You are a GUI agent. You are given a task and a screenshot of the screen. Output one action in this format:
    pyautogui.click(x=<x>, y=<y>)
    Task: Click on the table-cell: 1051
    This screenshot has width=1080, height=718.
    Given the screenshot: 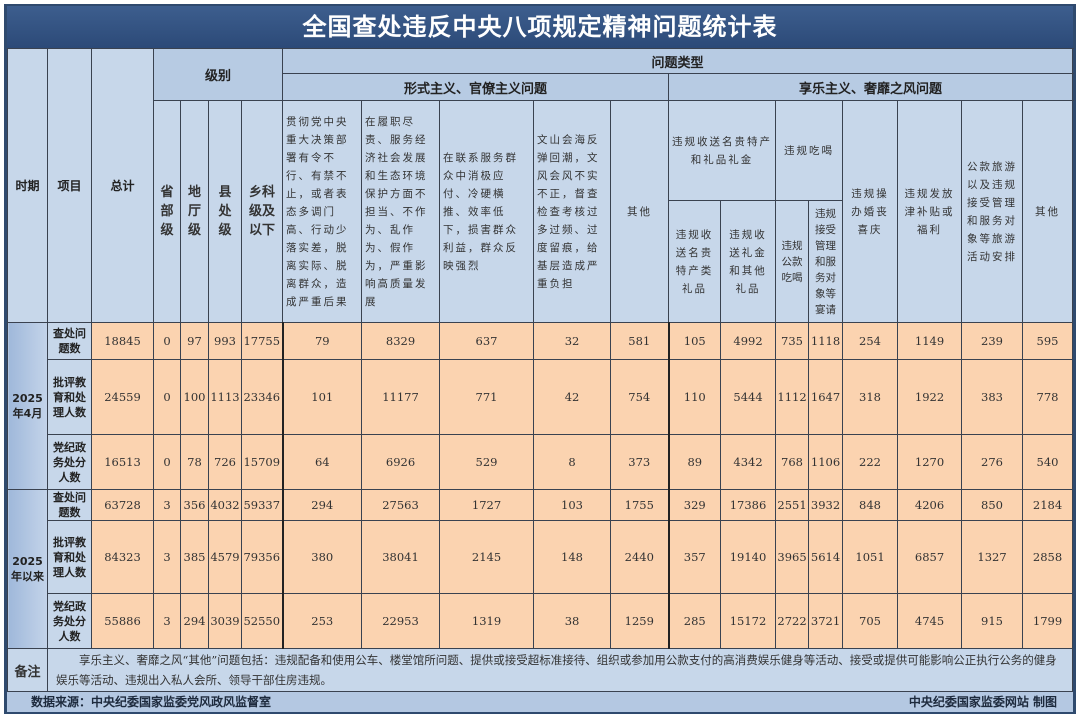 What is the action you would take?
    pyautogui.click(x=870, y=557)
    